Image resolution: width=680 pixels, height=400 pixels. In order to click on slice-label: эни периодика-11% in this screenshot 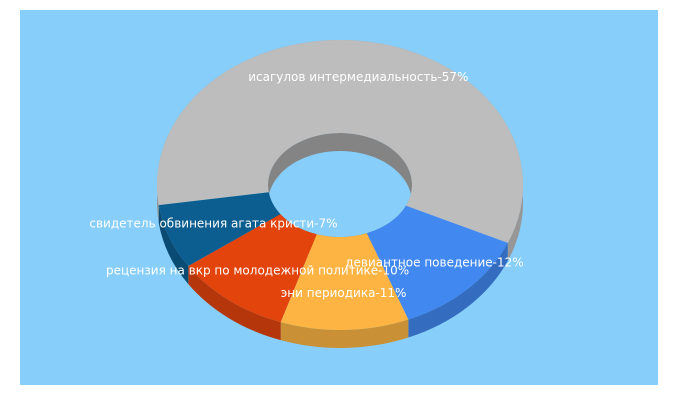, I will do `click(344, 293)`.